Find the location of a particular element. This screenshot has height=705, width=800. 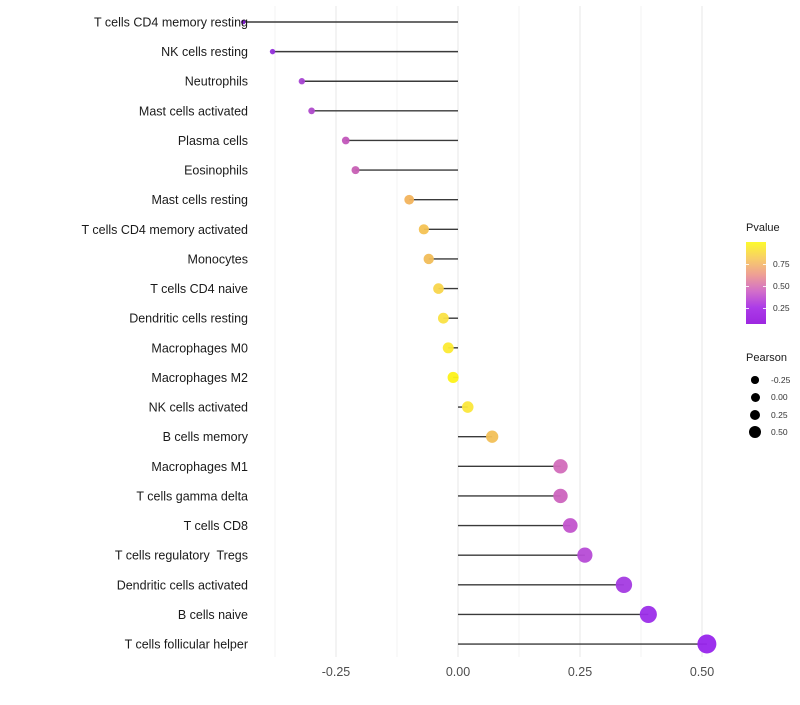

pearson-legend-item: -0.25 is located at coordinates (773, 380).